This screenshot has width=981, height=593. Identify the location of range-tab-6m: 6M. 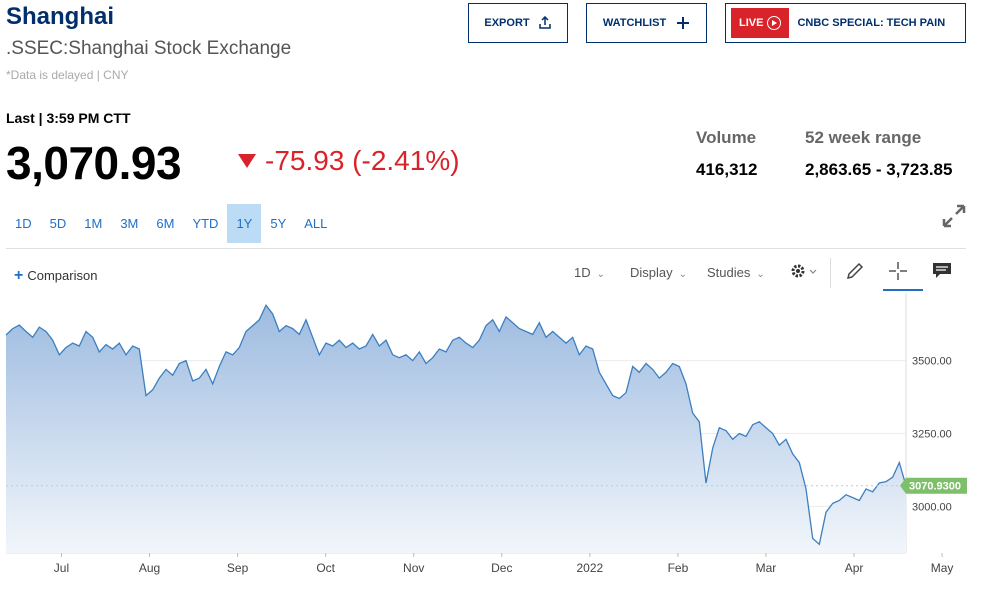
(165, 223).